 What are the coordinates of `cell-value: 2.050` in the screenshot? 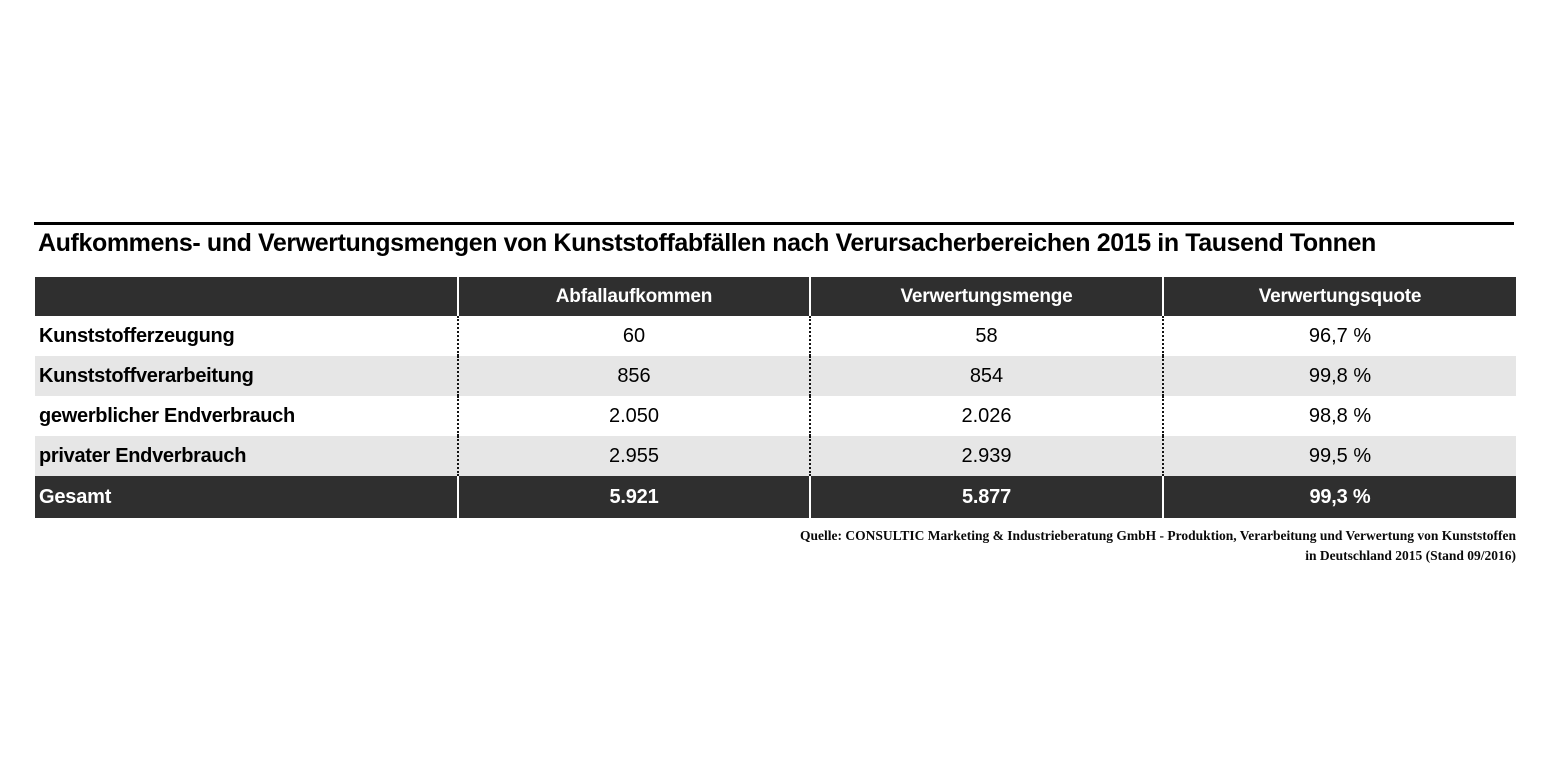 It's located at (633, 416).